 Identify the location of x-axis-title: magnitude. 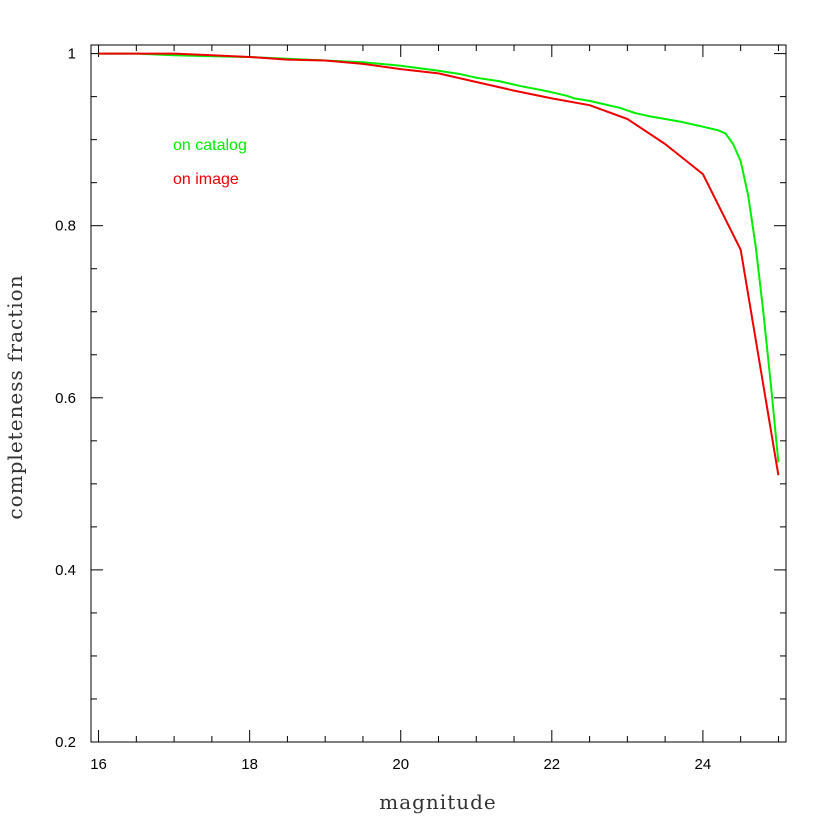
(438, 802).